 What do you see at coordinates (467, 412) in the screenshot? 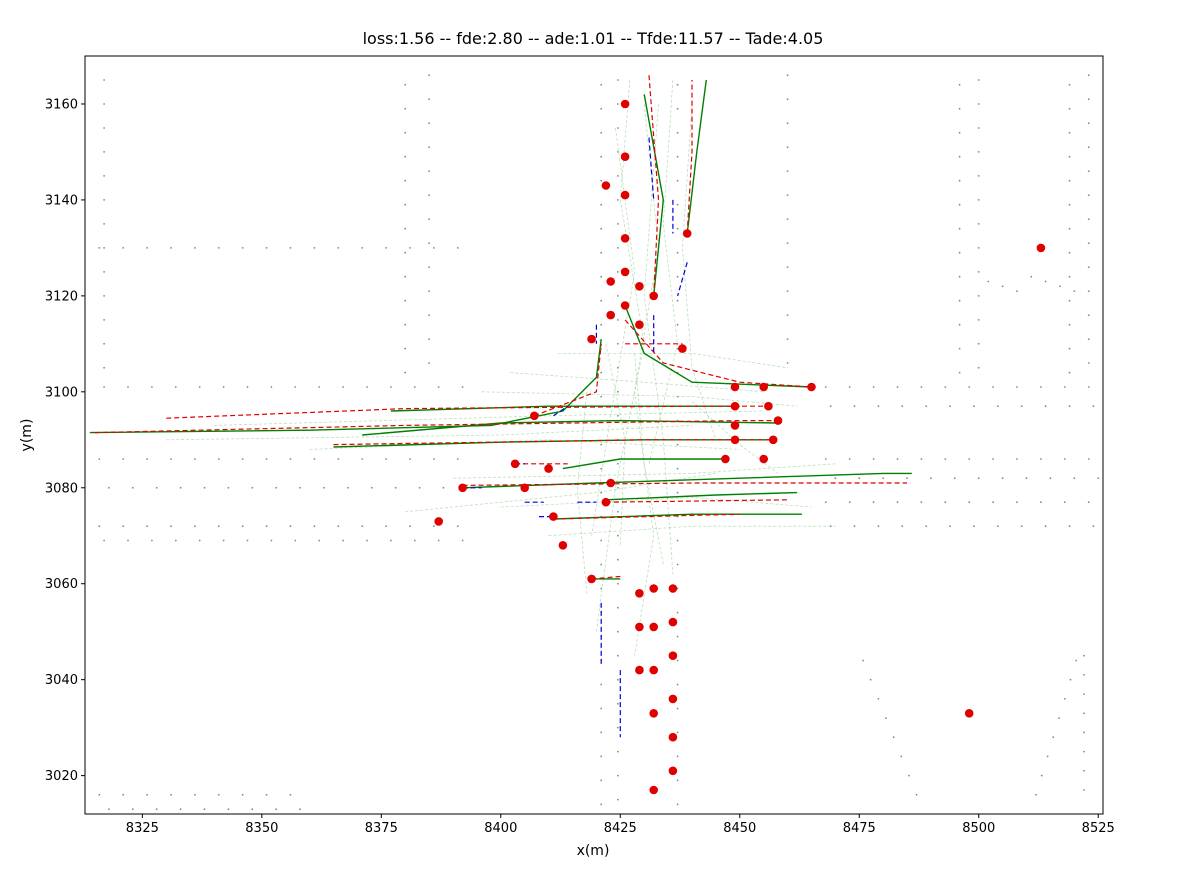
I see `prediction-trajectory` at bounding box center [467, 412].